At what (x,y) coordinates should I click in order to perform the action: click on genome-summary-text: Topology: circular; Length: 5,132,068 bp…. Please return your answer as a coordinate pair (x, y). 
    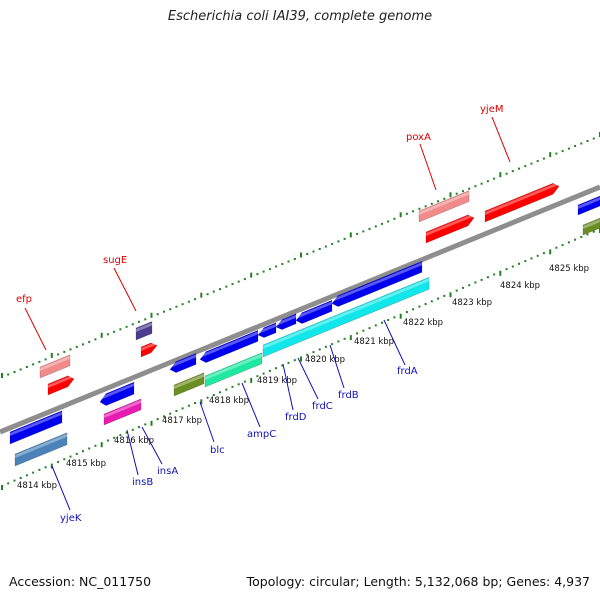
    Looking at the image, I should click on (418, 581).